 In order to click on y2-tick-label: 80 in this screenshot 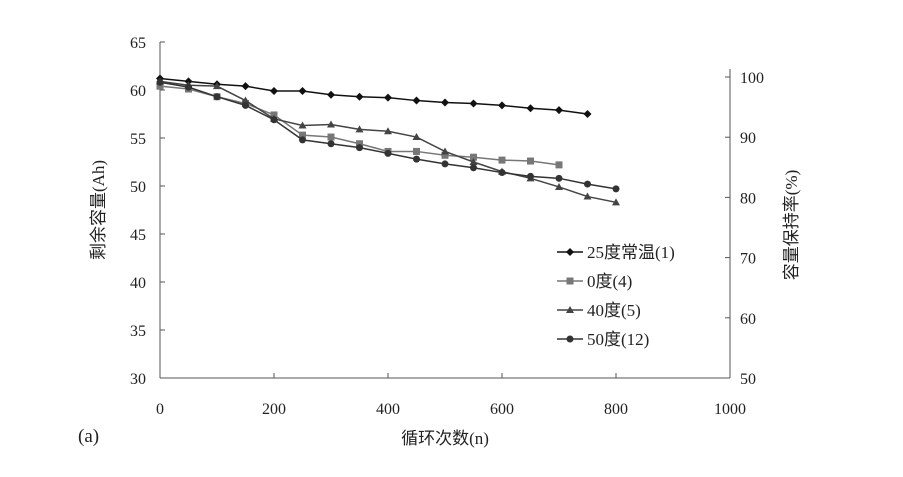, I will do `click(748, 198)`.